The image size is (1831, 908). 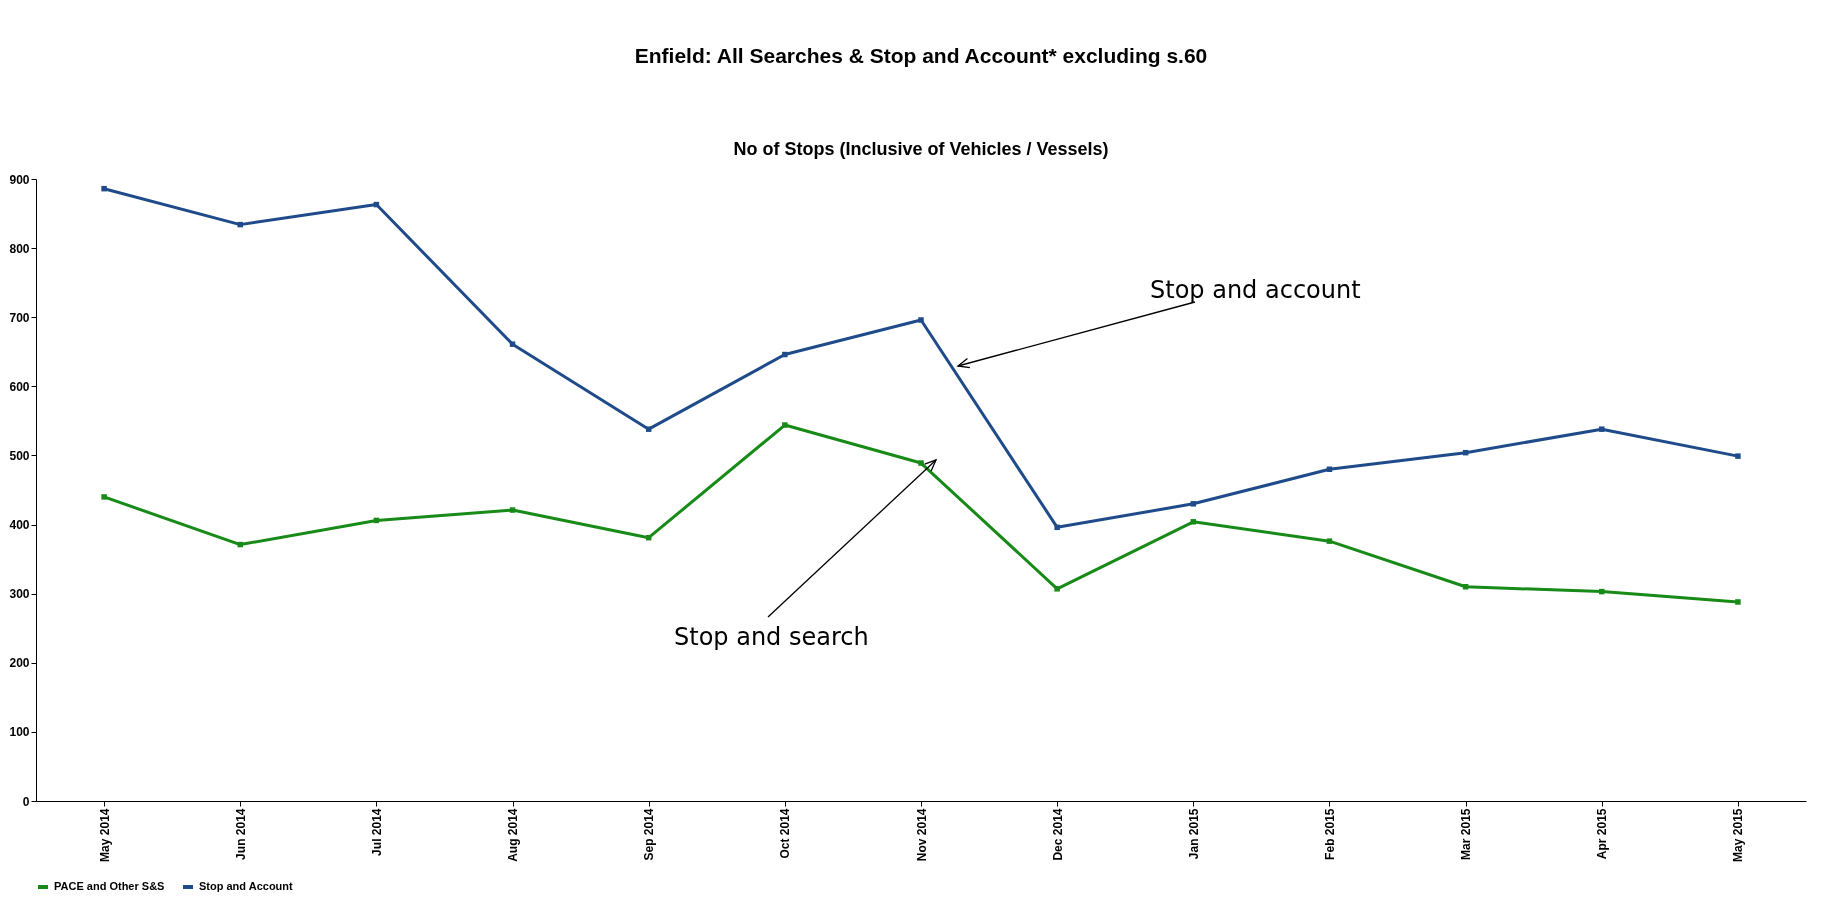 What do you see at coordinates (26, 801) in the screenshot?
I see `y-tick-label: 0` at bounding box center [26, 801].